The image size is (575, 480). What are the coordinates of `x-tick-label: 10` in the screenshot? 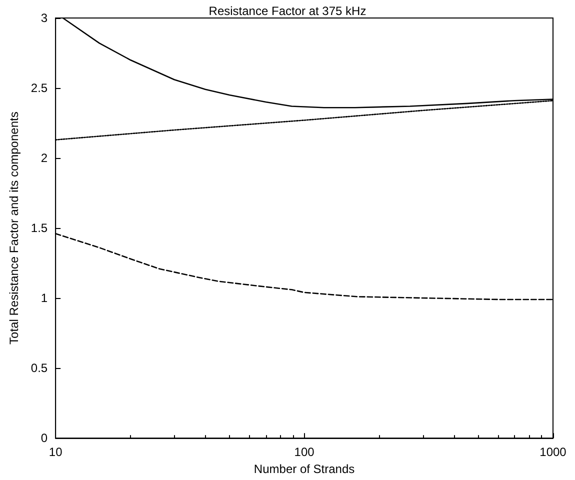 It's located at (55, 452).